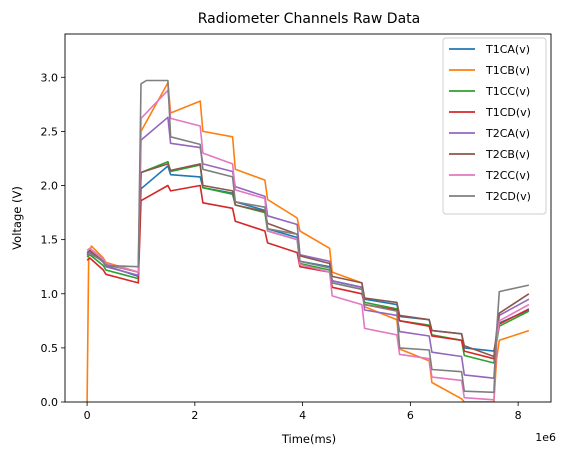  I want to click on y-tick-label: 3.0, so click(50, 77).